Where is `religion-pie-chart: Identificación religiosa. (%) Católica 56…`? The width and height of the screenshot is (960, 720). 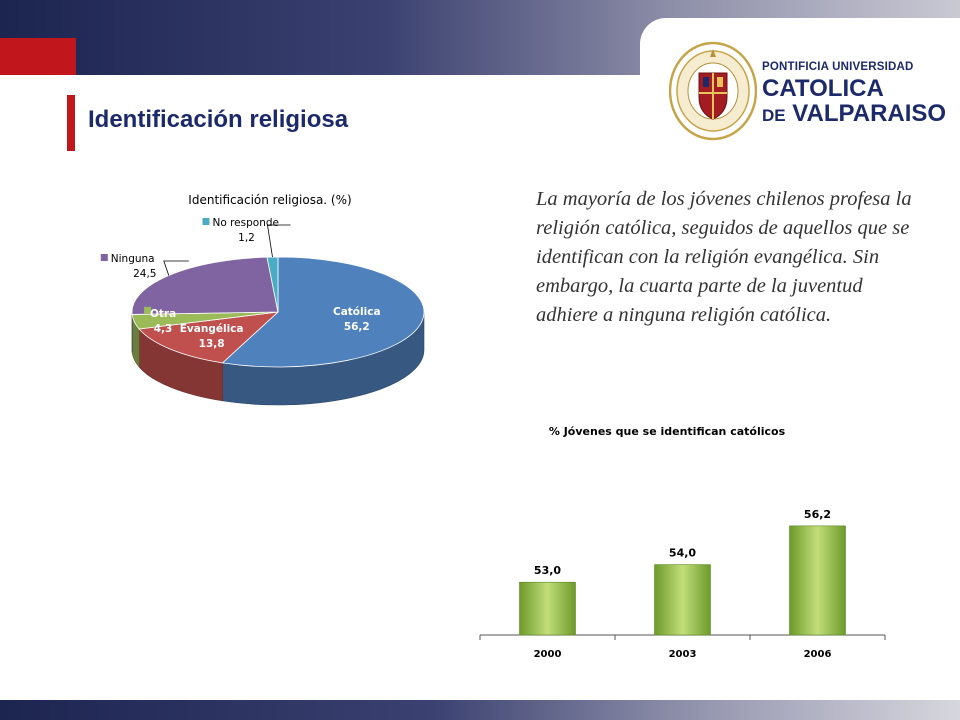 religion-pie-chart: Identificación religiosa. (%) Católica 56… is located at coordinates (262, 299).